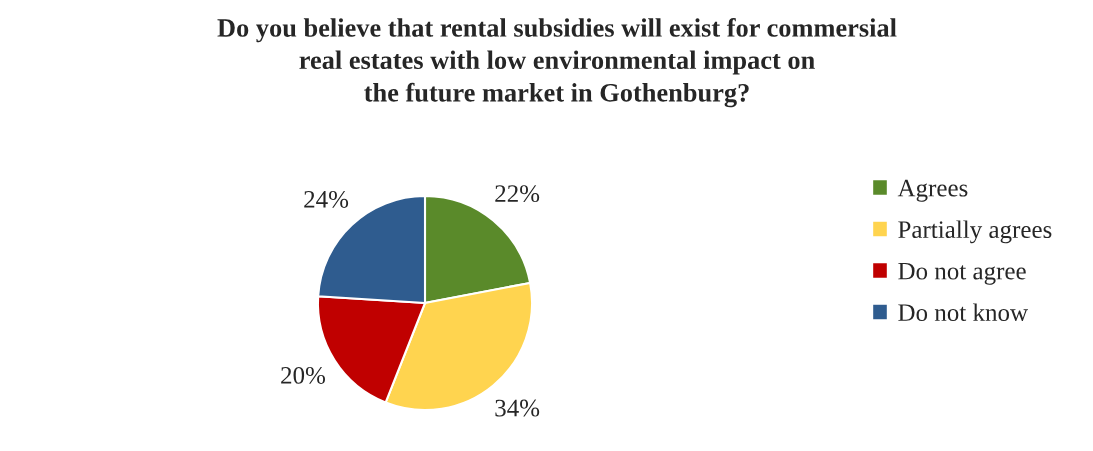 The image size is (1093, 451). What do you see at coordinates (303, 375) in the screenshot?
I see `data-label: 20%` at bounding box center [303, 375].